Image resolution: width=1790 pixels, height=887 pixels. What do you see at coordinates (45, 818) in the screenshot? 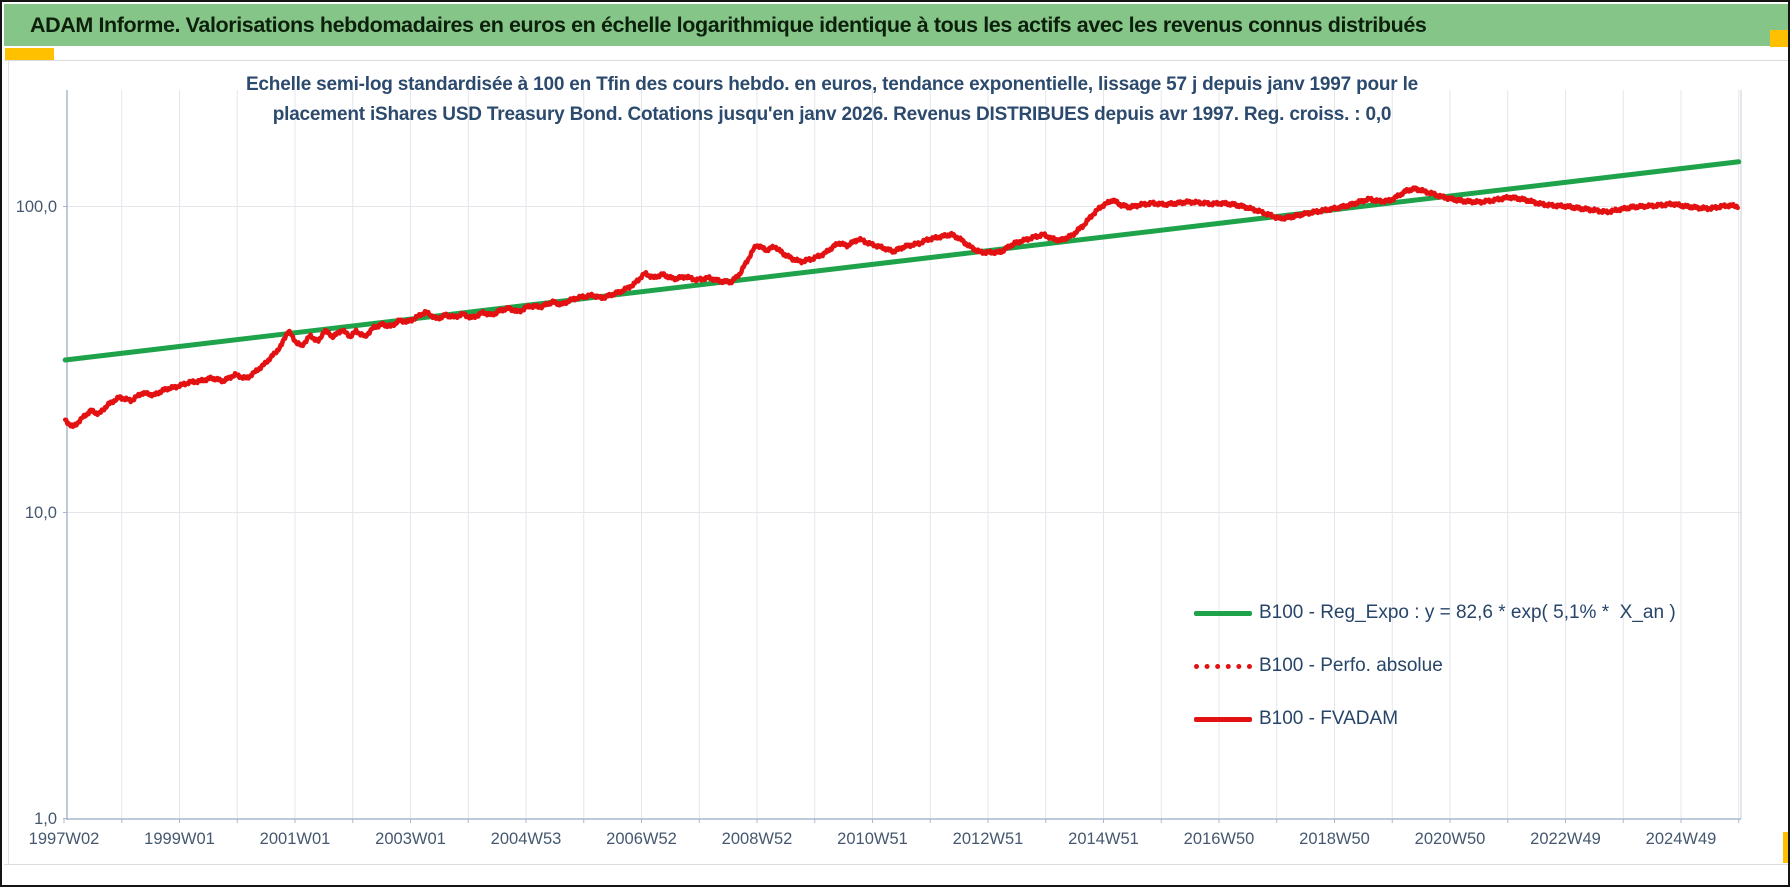
I see `y-tick-label-1,0: 1,0` at bounding box center [45, 818].